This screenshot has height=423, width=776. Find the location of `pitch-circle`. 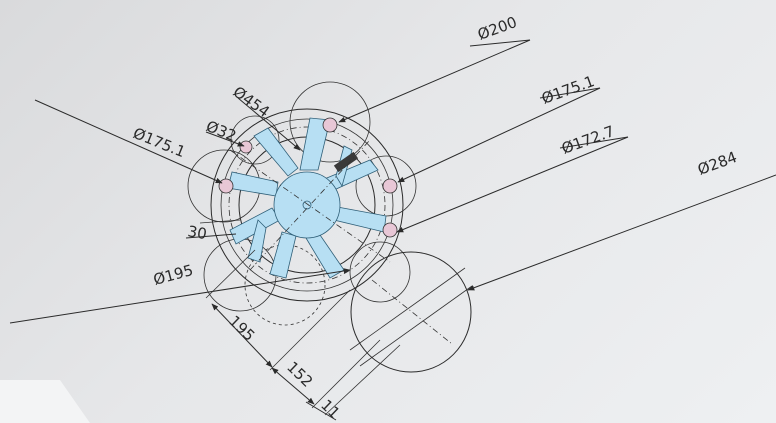

pitch-circle is located at coordinates (307, 205).